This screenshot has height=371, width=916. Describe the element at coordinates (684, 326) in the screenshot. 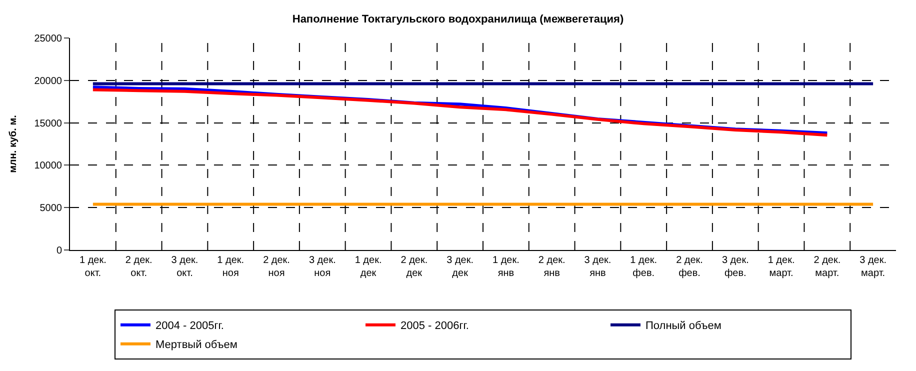

I see `legend-label: Полный объем` at that location.